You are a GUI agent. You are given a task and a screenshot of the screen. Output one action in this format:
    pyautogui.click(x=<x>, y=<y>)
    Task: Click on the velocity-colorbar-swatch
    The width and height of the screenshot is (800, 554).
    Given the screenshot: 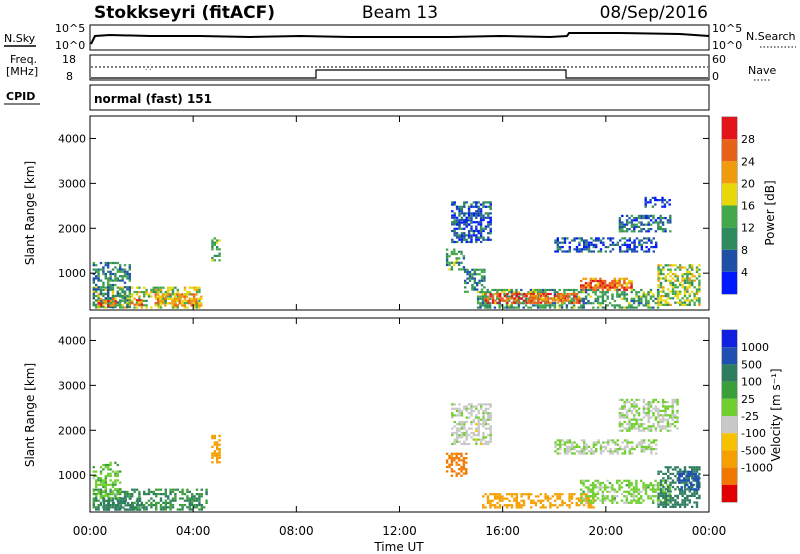 What is the action you would take?
    pyautogui.click(x=729, y=390)
    